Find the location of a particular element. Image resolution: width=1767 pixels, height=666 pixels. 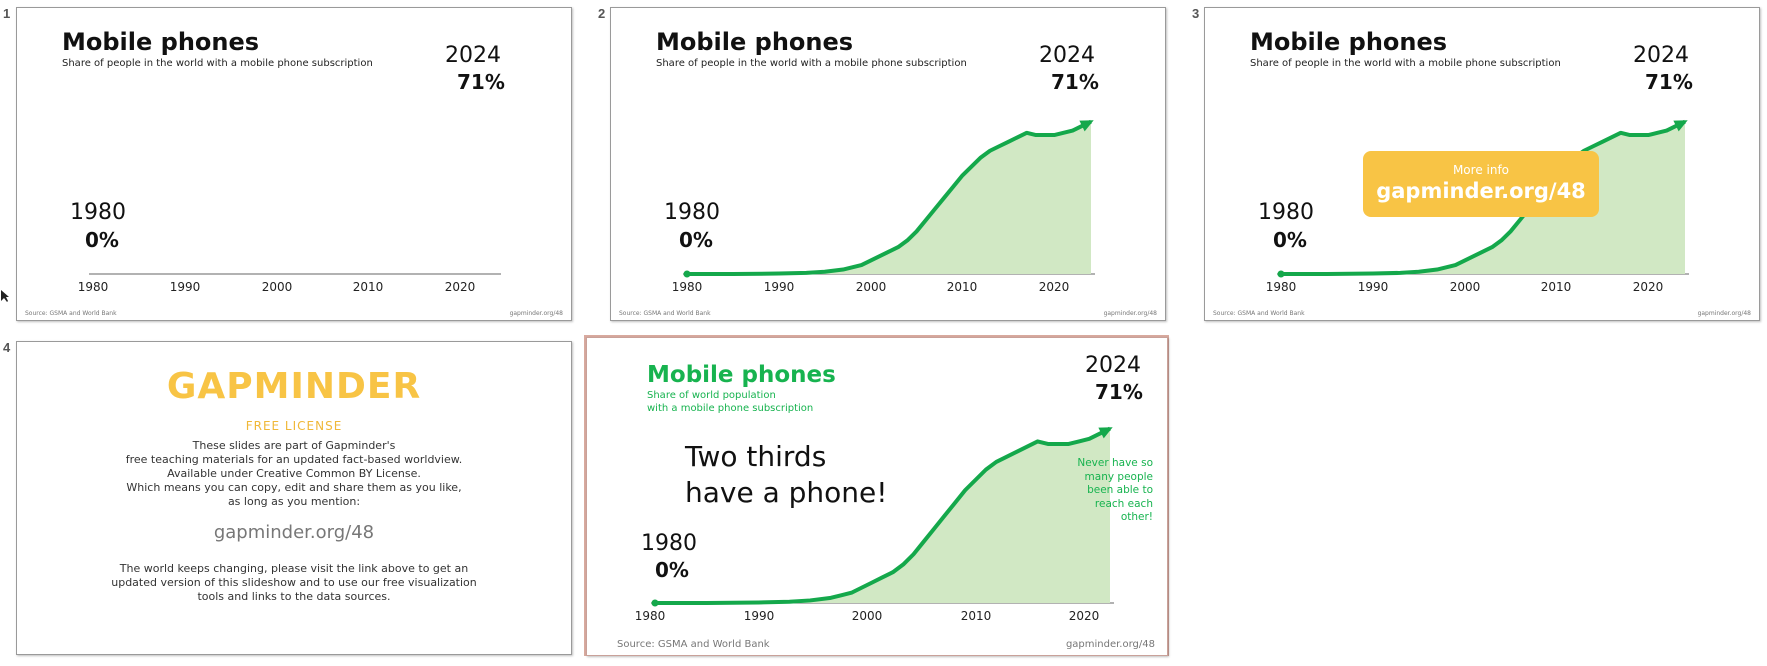

mouse-pointer-icon is located at coordinates (5, 296).